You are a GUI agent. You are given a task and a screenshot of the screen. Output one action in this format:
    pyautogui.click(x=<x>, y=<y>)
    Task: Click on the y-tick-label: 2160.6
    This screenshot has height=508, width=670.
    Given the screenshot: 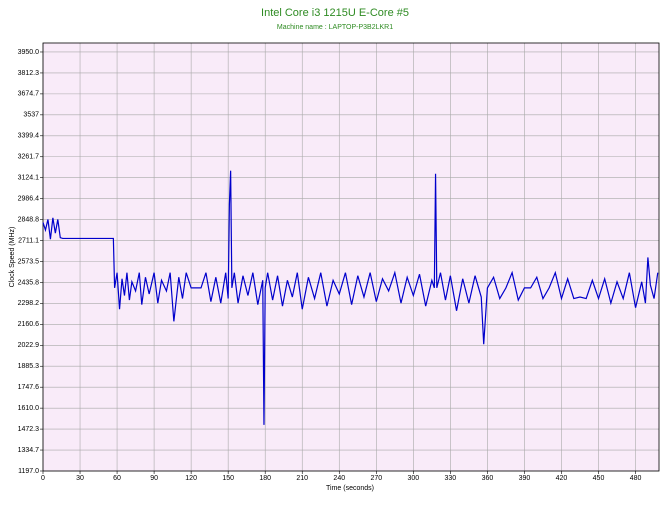 What is the action you would take?
    pyautogui.click(x=29, y=324)
    